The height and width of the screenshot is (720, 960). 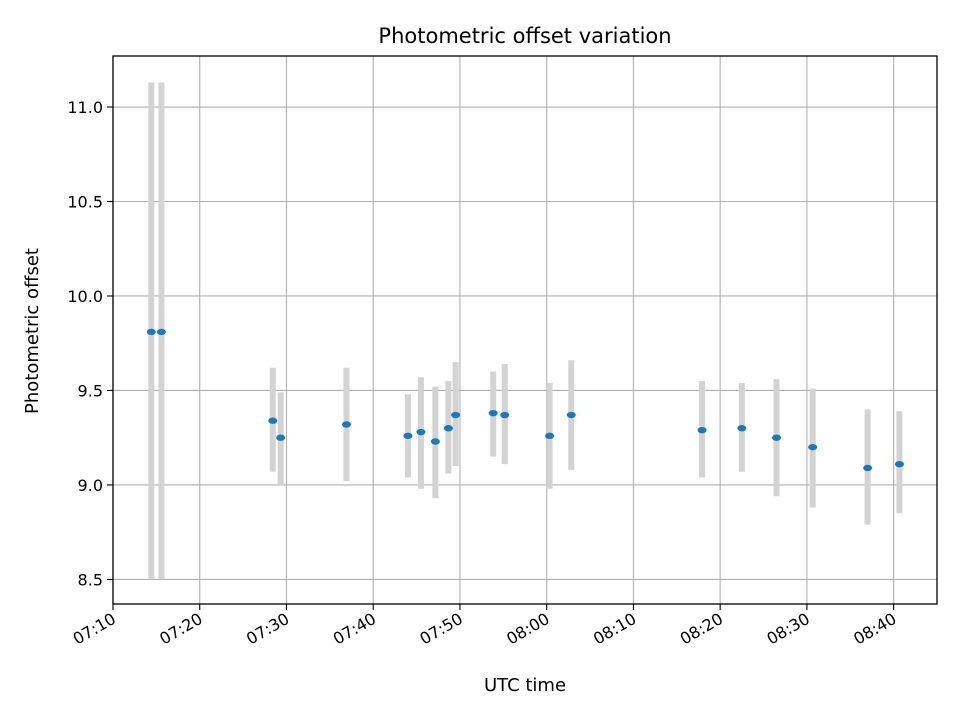 What do you see at coordinates (525, 685) in the screenshot?
I see `x-axis-title: UTC time` at bounding box center [525, 685].